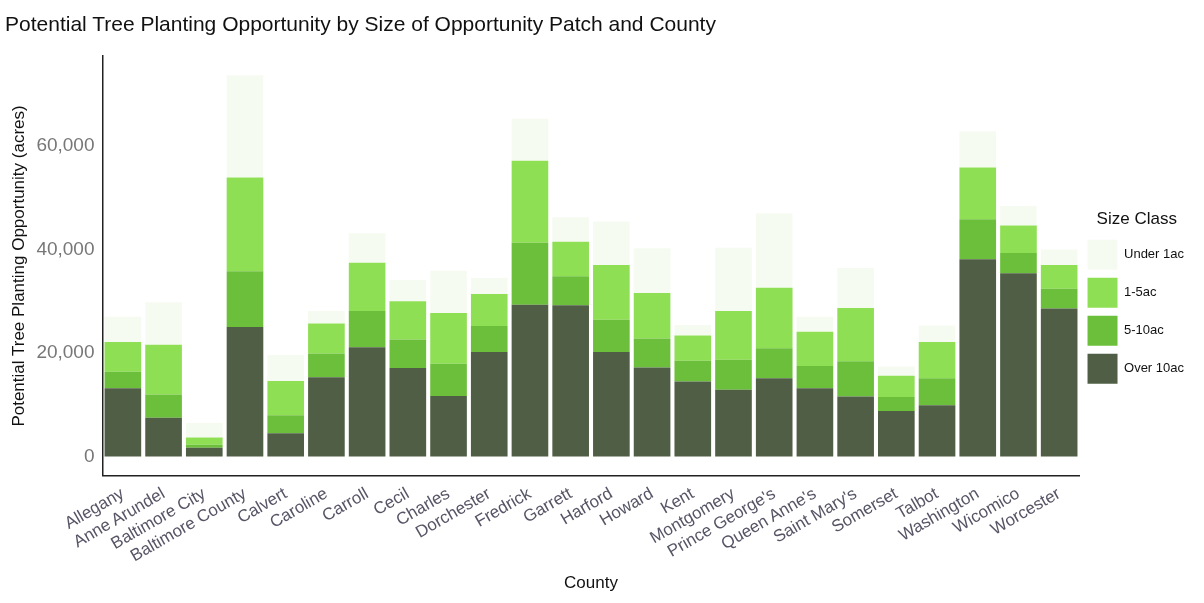 The height and width of the screenshot is (603, 1204). I want to click on y-axis-title: Potential Tree Planting Opportunity (acres), so click(18, 266).